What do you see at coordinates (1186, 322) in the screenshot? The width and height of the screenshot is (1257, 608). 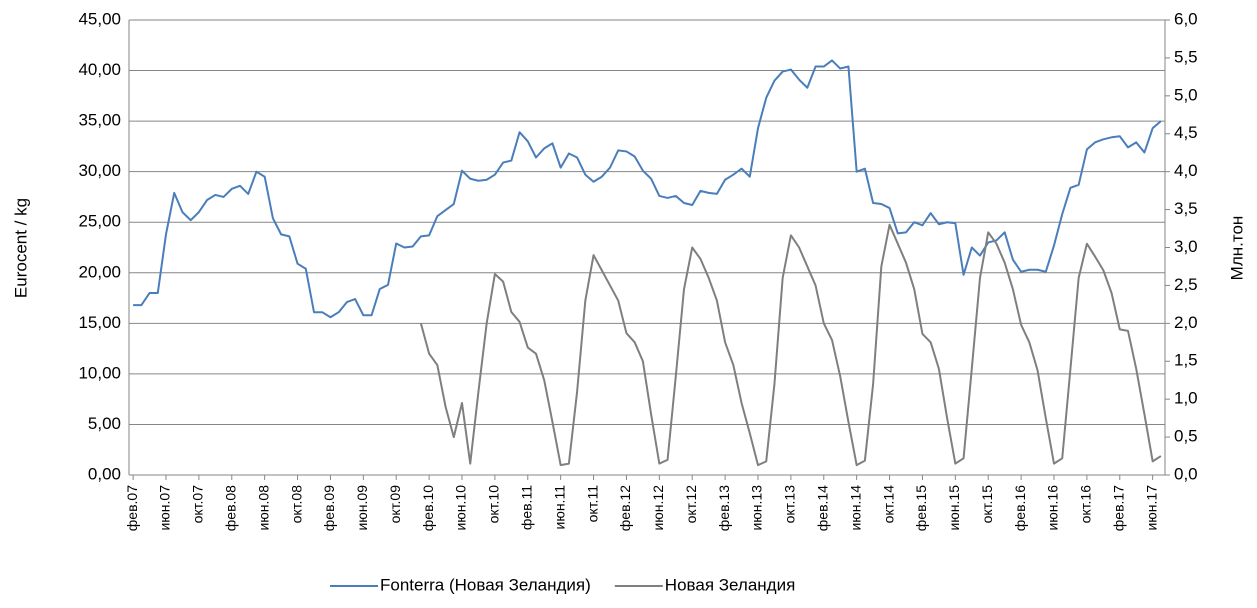 I see `y2-tick-label: 2,0` at bounding box center [1186, 322].